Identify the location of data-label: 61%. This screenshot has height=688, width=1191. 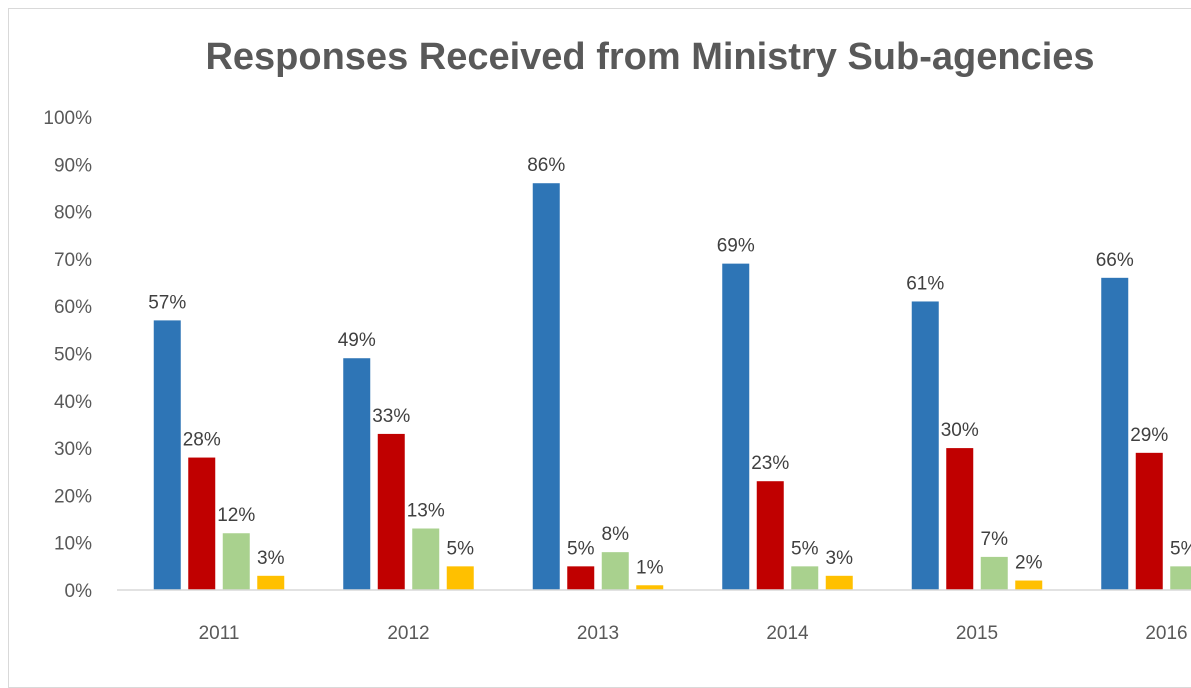
(925, 283).